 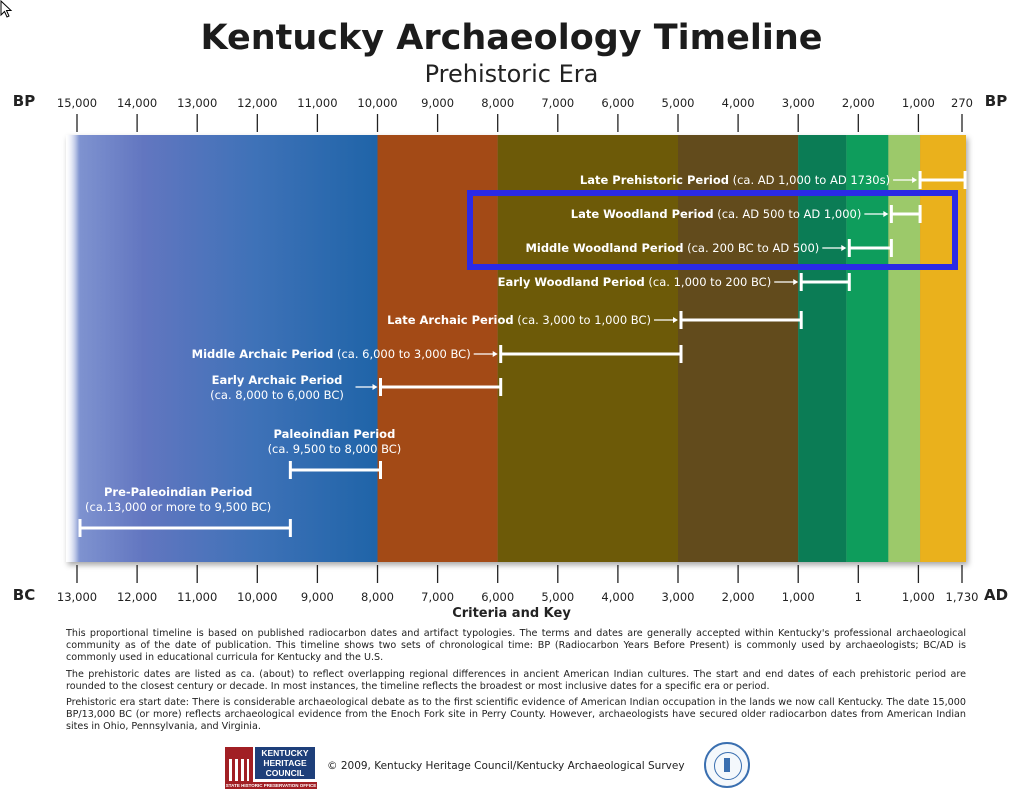 What do you see at coordinates (996, 595) in the screenshot?
I see `ad-axis-label: AD` at bounding box center [996, 595].